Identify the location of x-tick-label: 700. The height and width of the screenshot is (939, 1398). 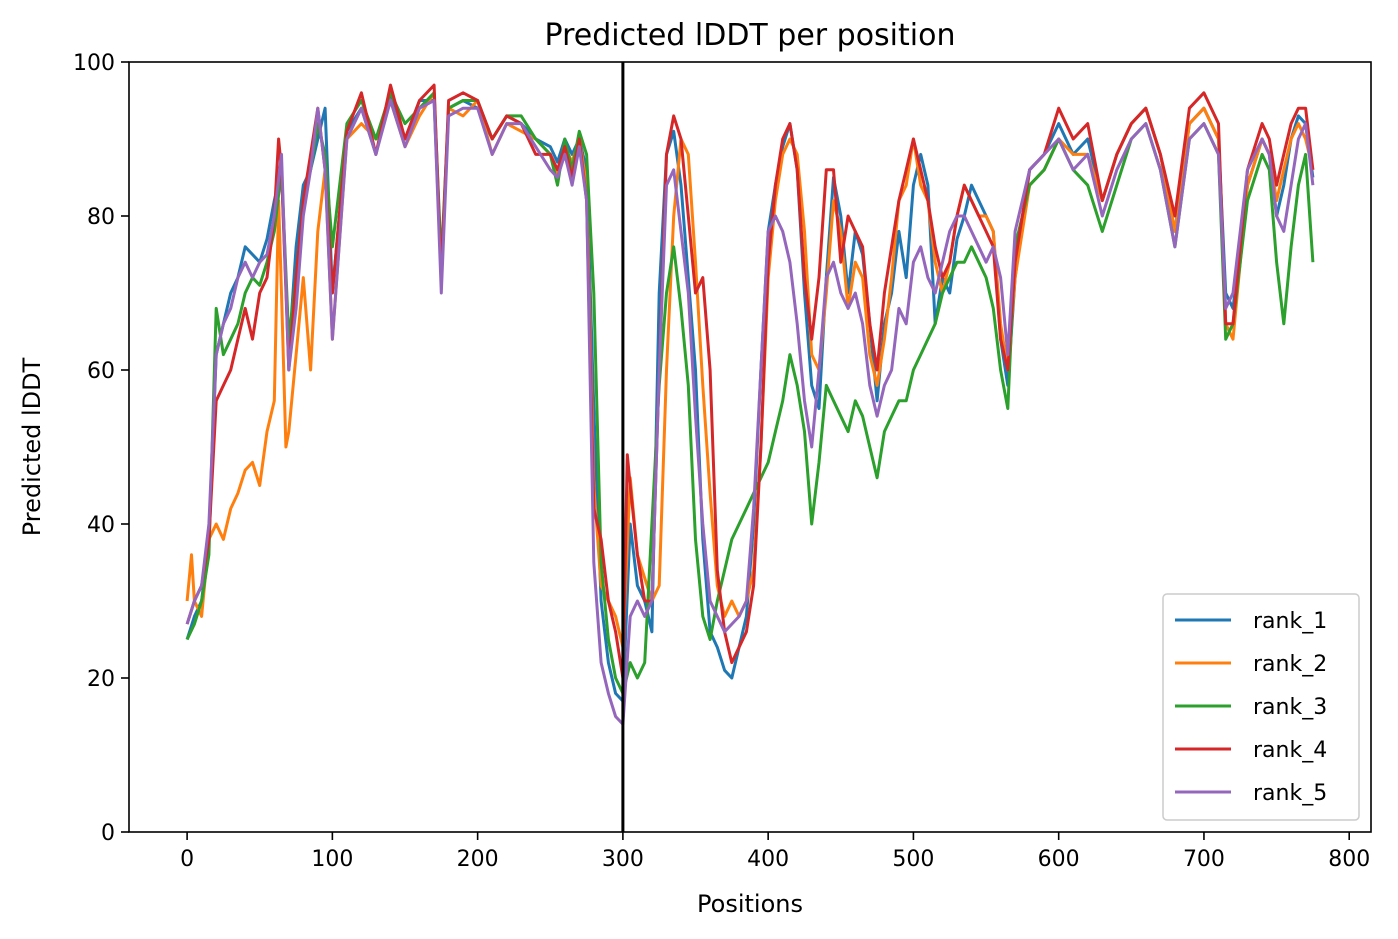
(1204, 859).